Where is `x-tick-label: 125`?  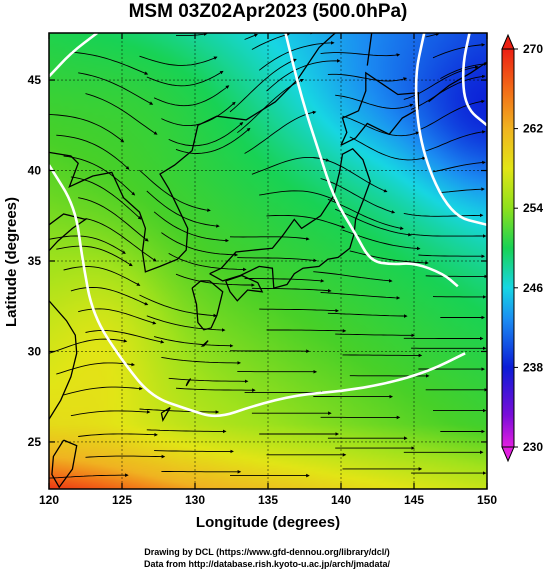 x-tick-label: 125 is located at coordinates (122, 500).